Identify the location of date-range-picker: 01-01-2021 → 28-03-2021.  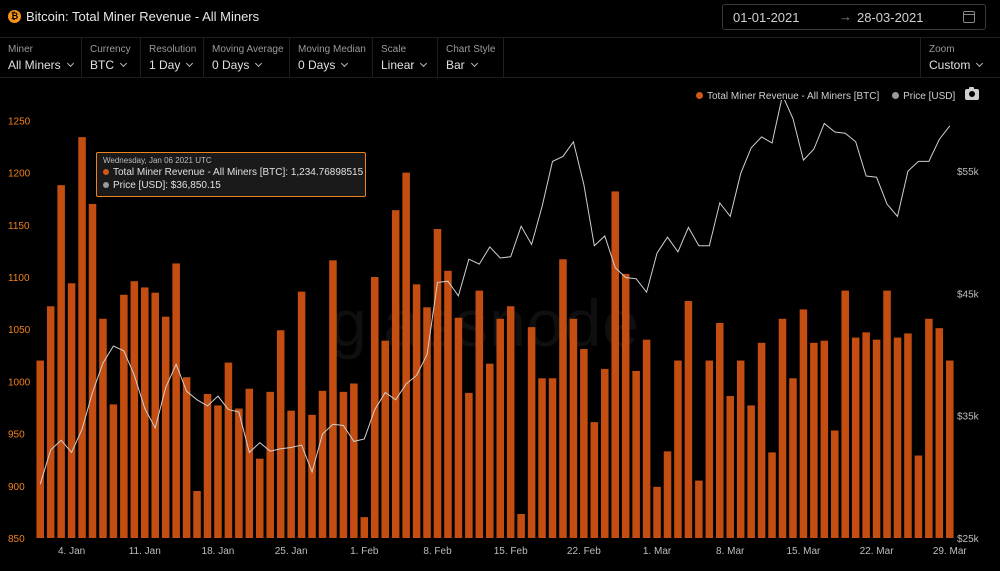
(854, 17).